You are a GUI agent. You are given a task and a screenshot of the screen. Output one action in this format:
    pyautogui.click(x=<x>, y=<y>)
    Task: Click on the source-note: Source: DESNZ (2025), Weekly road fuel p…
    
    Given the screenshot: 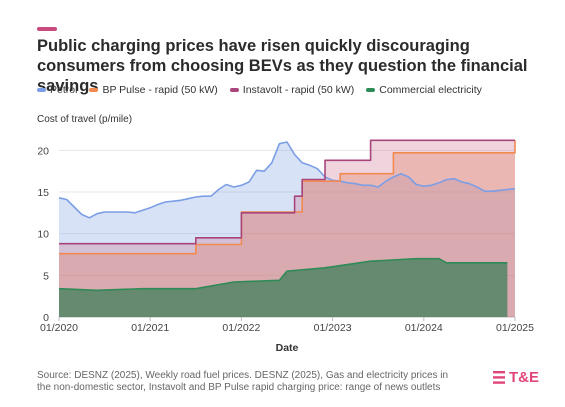 What is the action you would take?
    pyautogui.click(x=243, y=381)
    